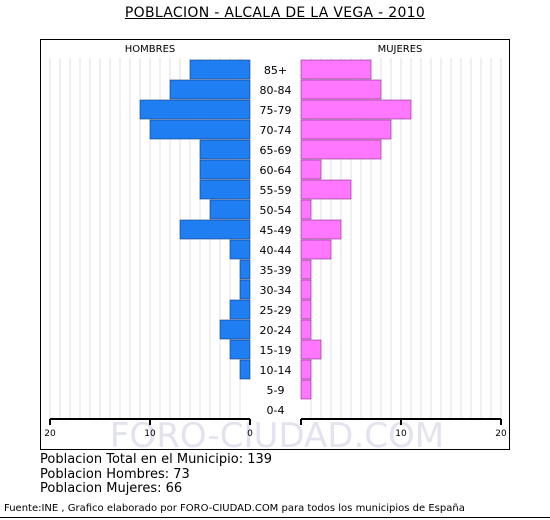 The width and height of the screenshot is (550, 520). What do you see at coordinates (275, 70) in the screenshot?
I see `age-group-label: 85+` at bounding box center [275, 70].